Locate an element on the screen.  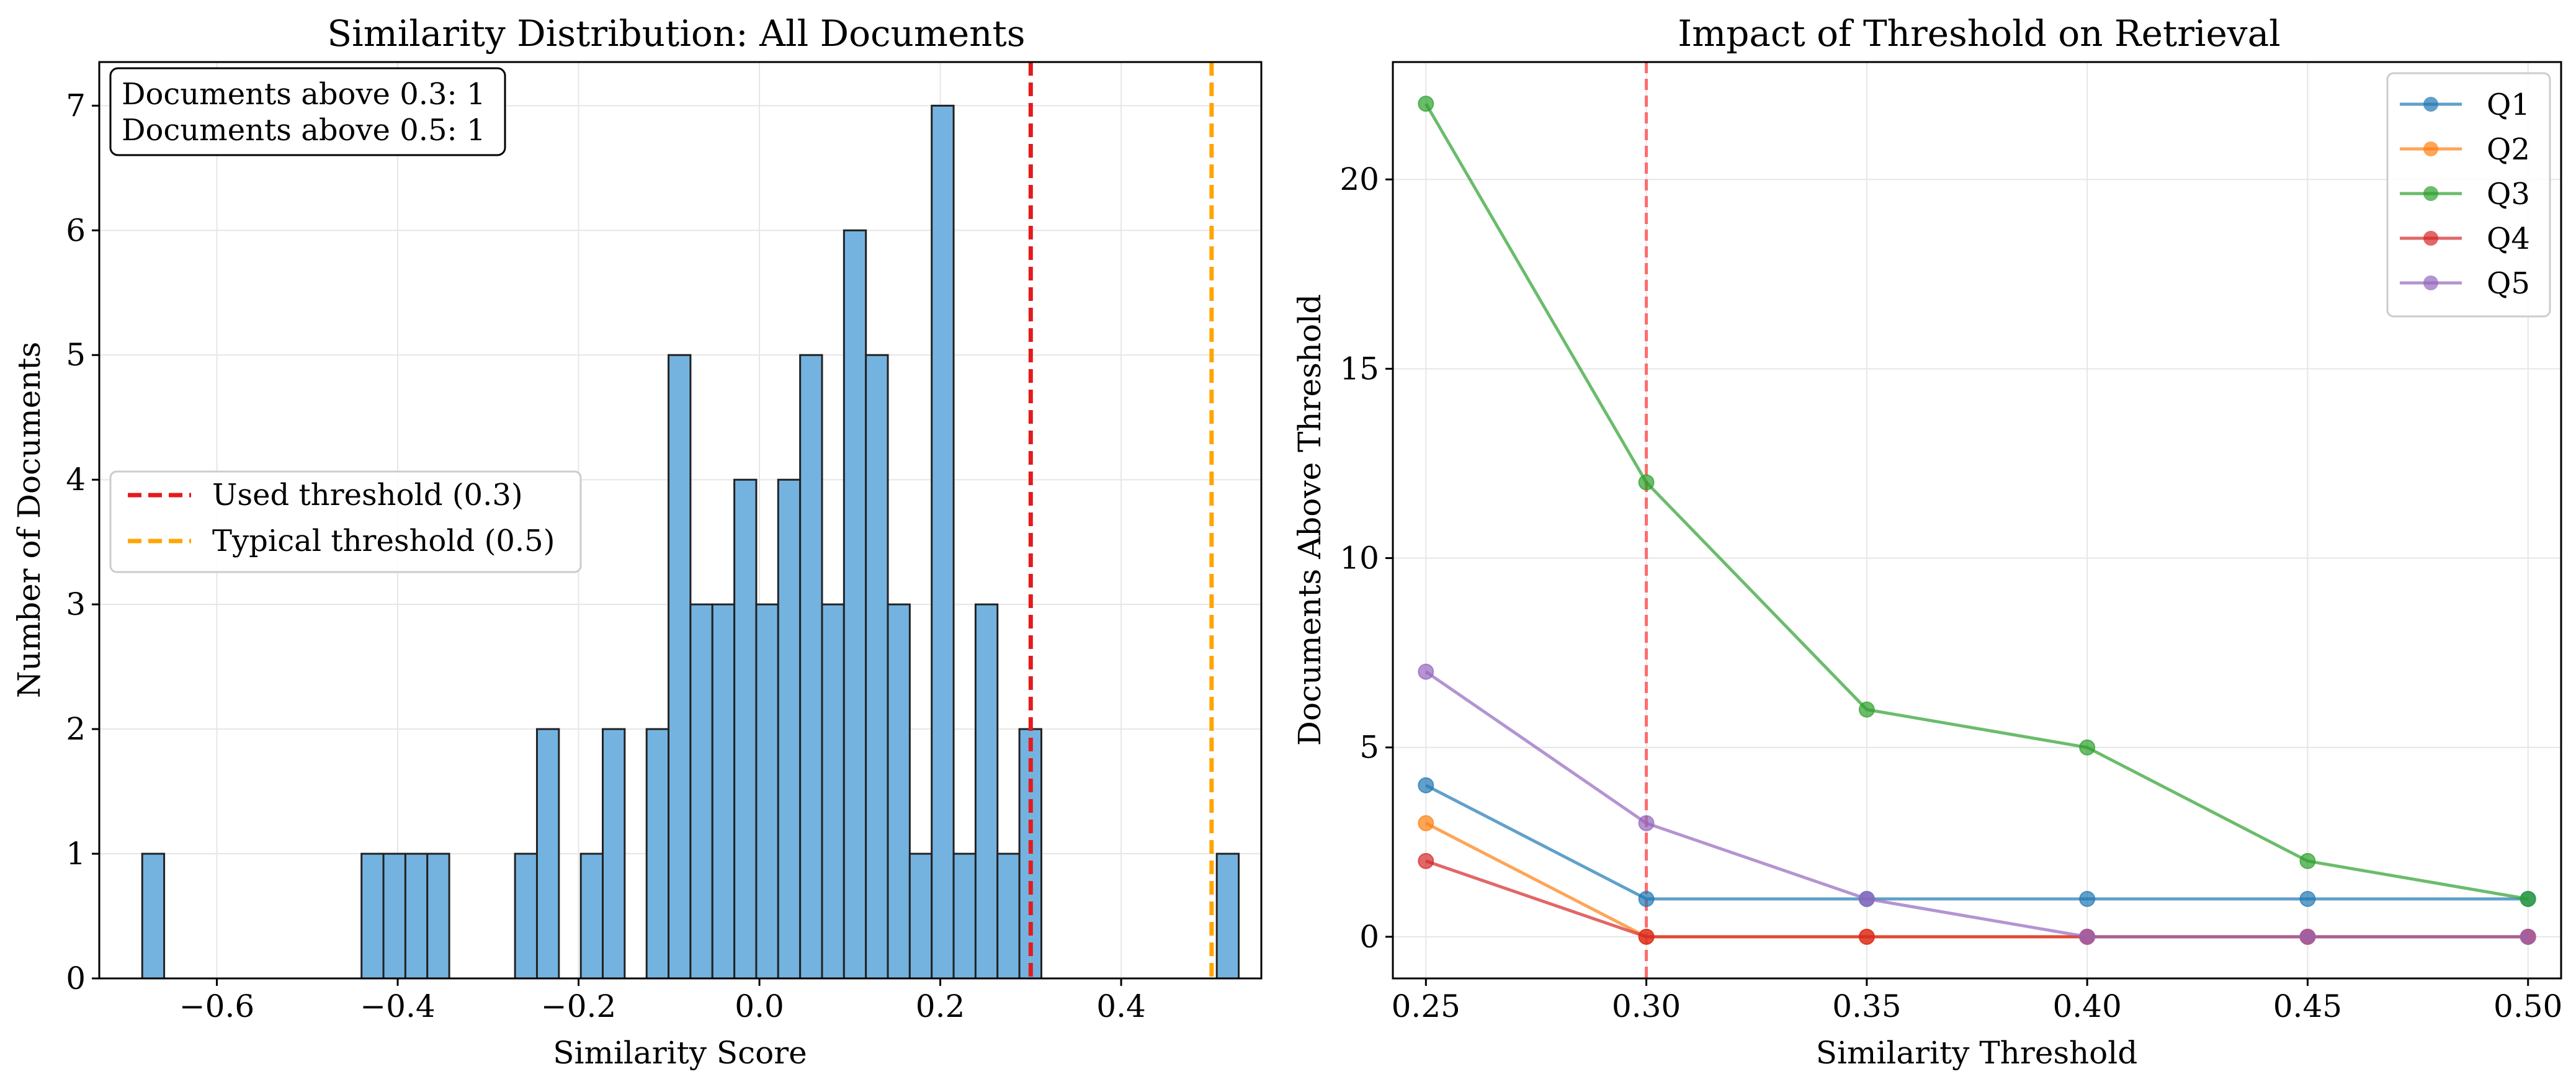
chart2-y-ticks: 0 5 10 15 20 is located at coordinates (1366, 558).